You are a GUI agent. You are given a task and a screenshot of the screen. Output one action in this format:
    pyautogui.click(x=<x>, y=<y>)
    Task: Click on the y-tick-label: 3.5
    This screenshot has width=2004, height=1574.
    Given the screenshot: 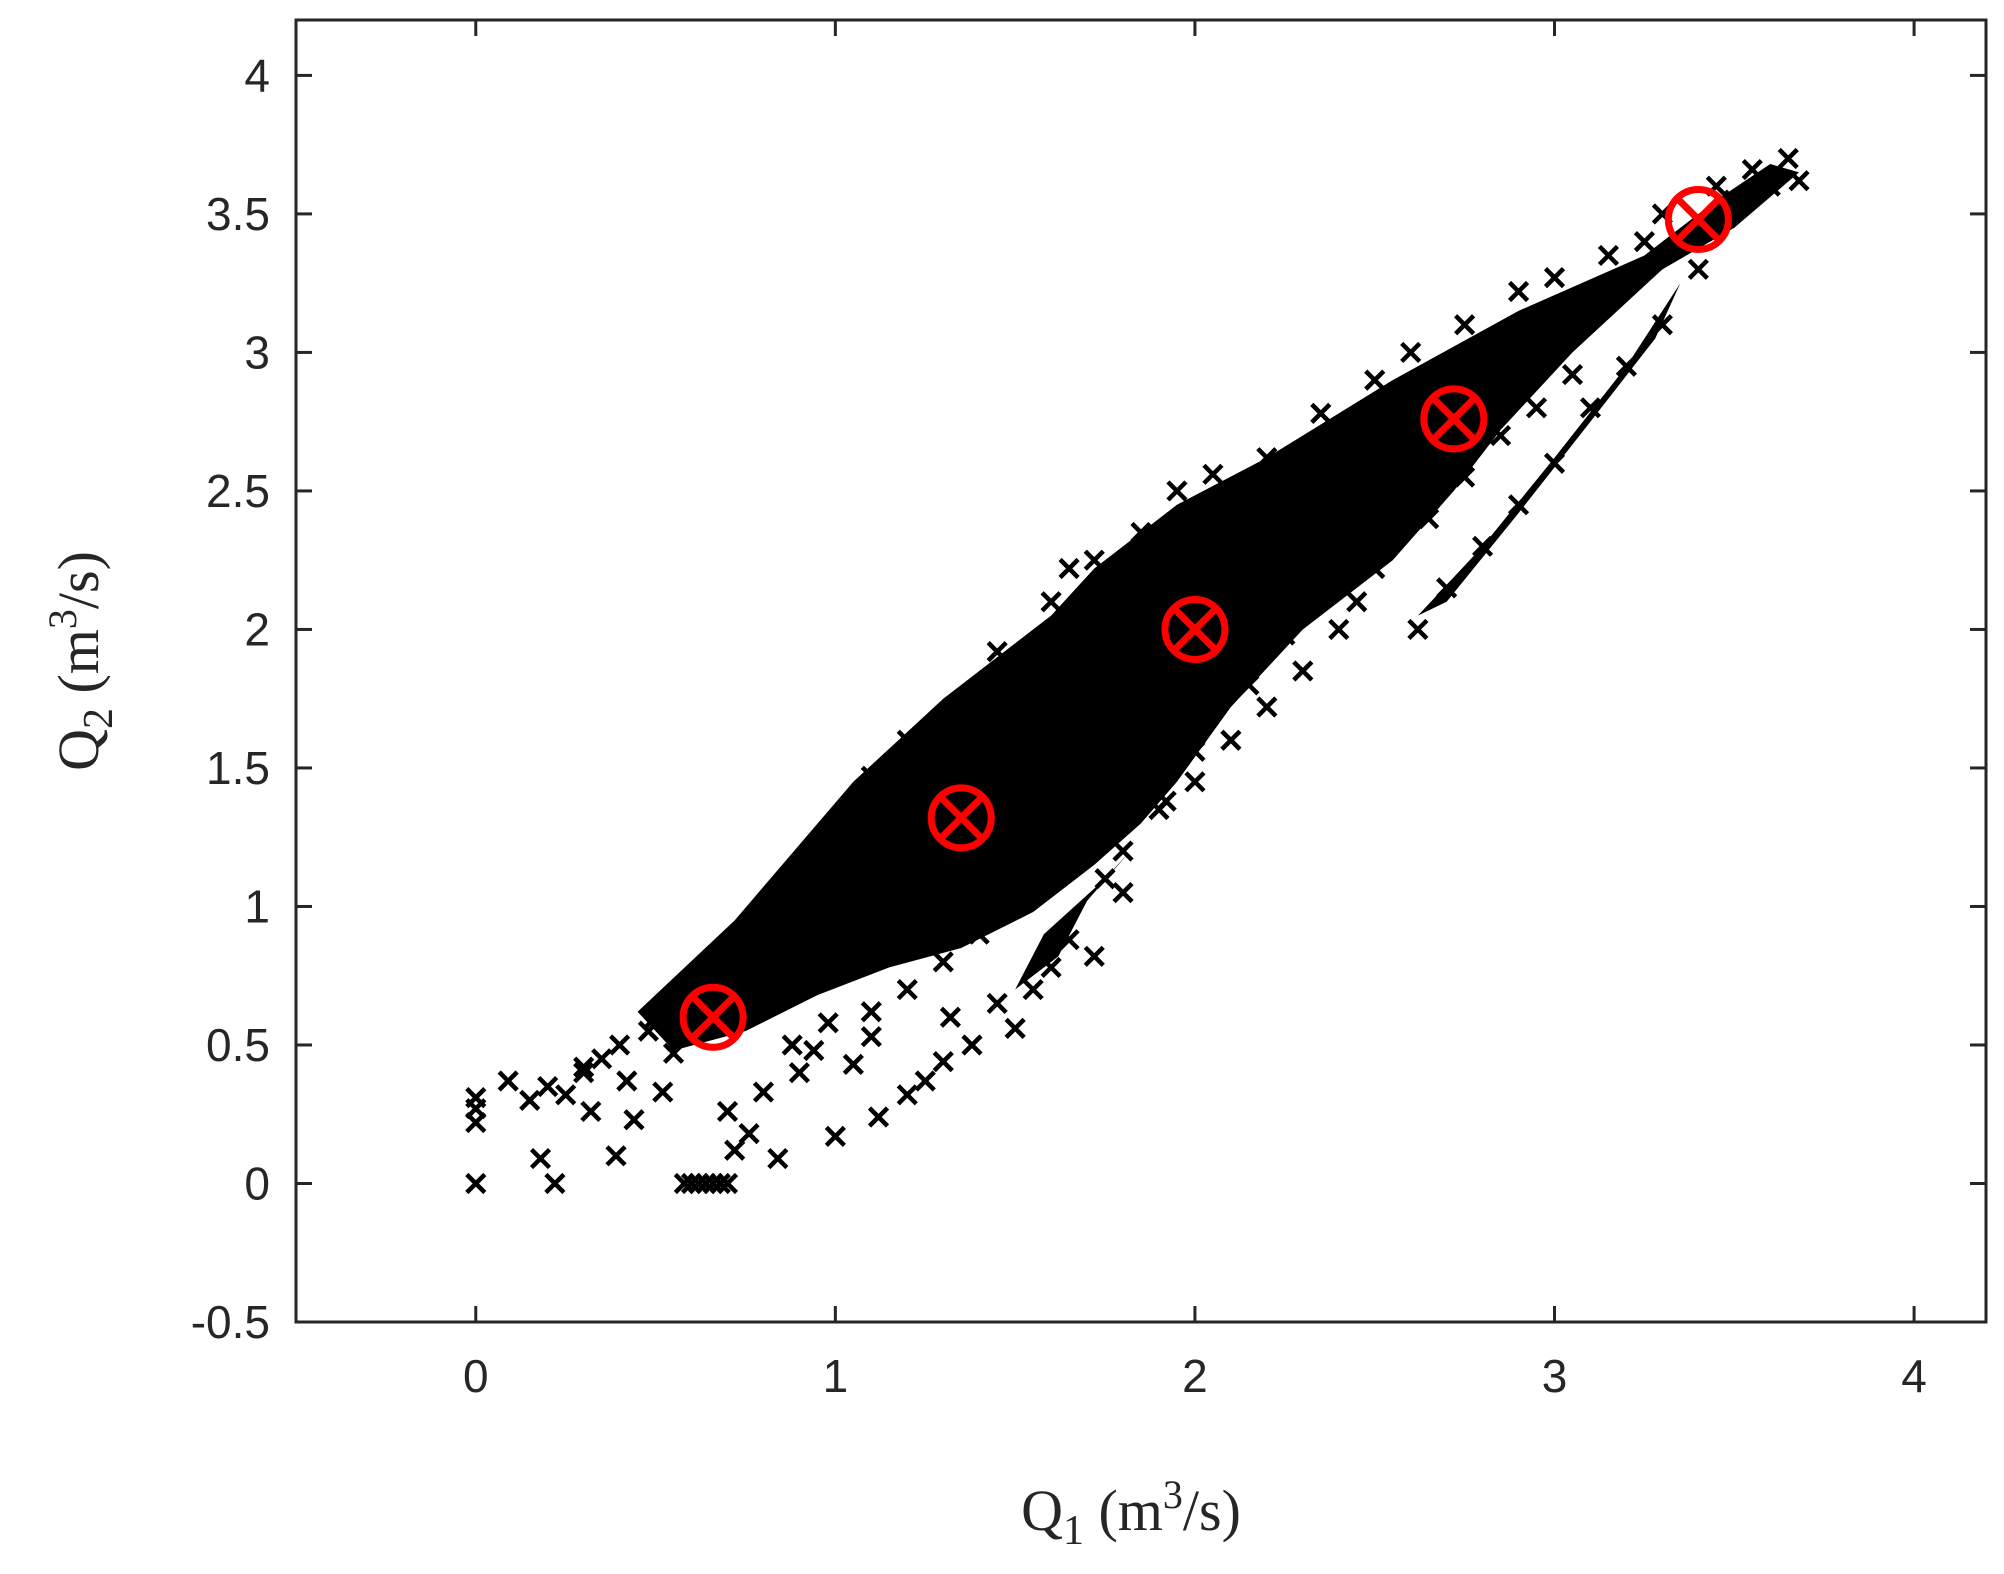 What is the action you would take?
    pyautogui.click(x=238, y=214)
    